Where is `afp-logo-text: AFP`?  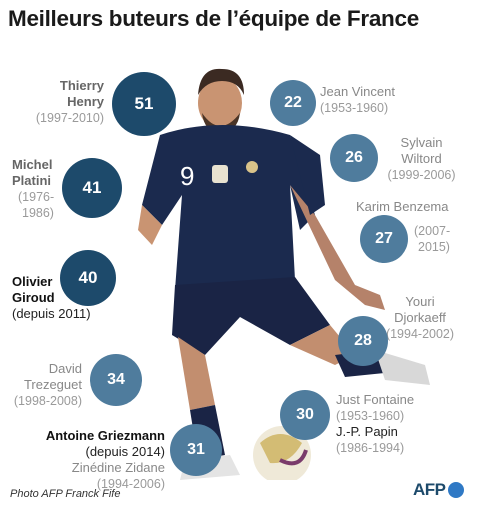
afp-logo-text: AFP is located at coordinates (429, 489).